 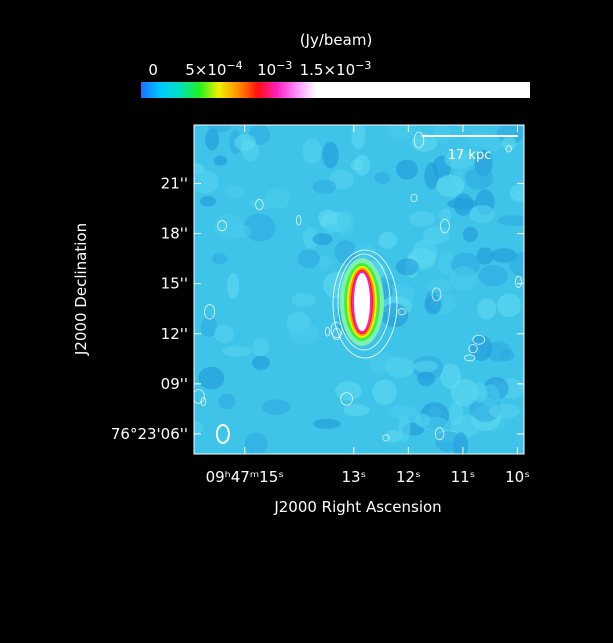 I want to click on scale-bar-label: 17 kpc, so click(x=470, y=155).